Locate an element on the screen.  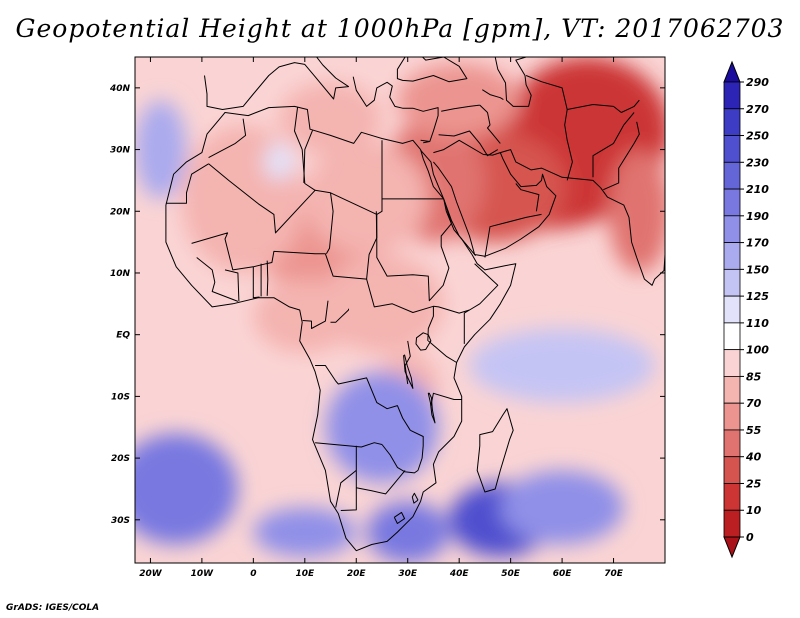
colorbar-top-arrow is located at coordinates (732, 71).